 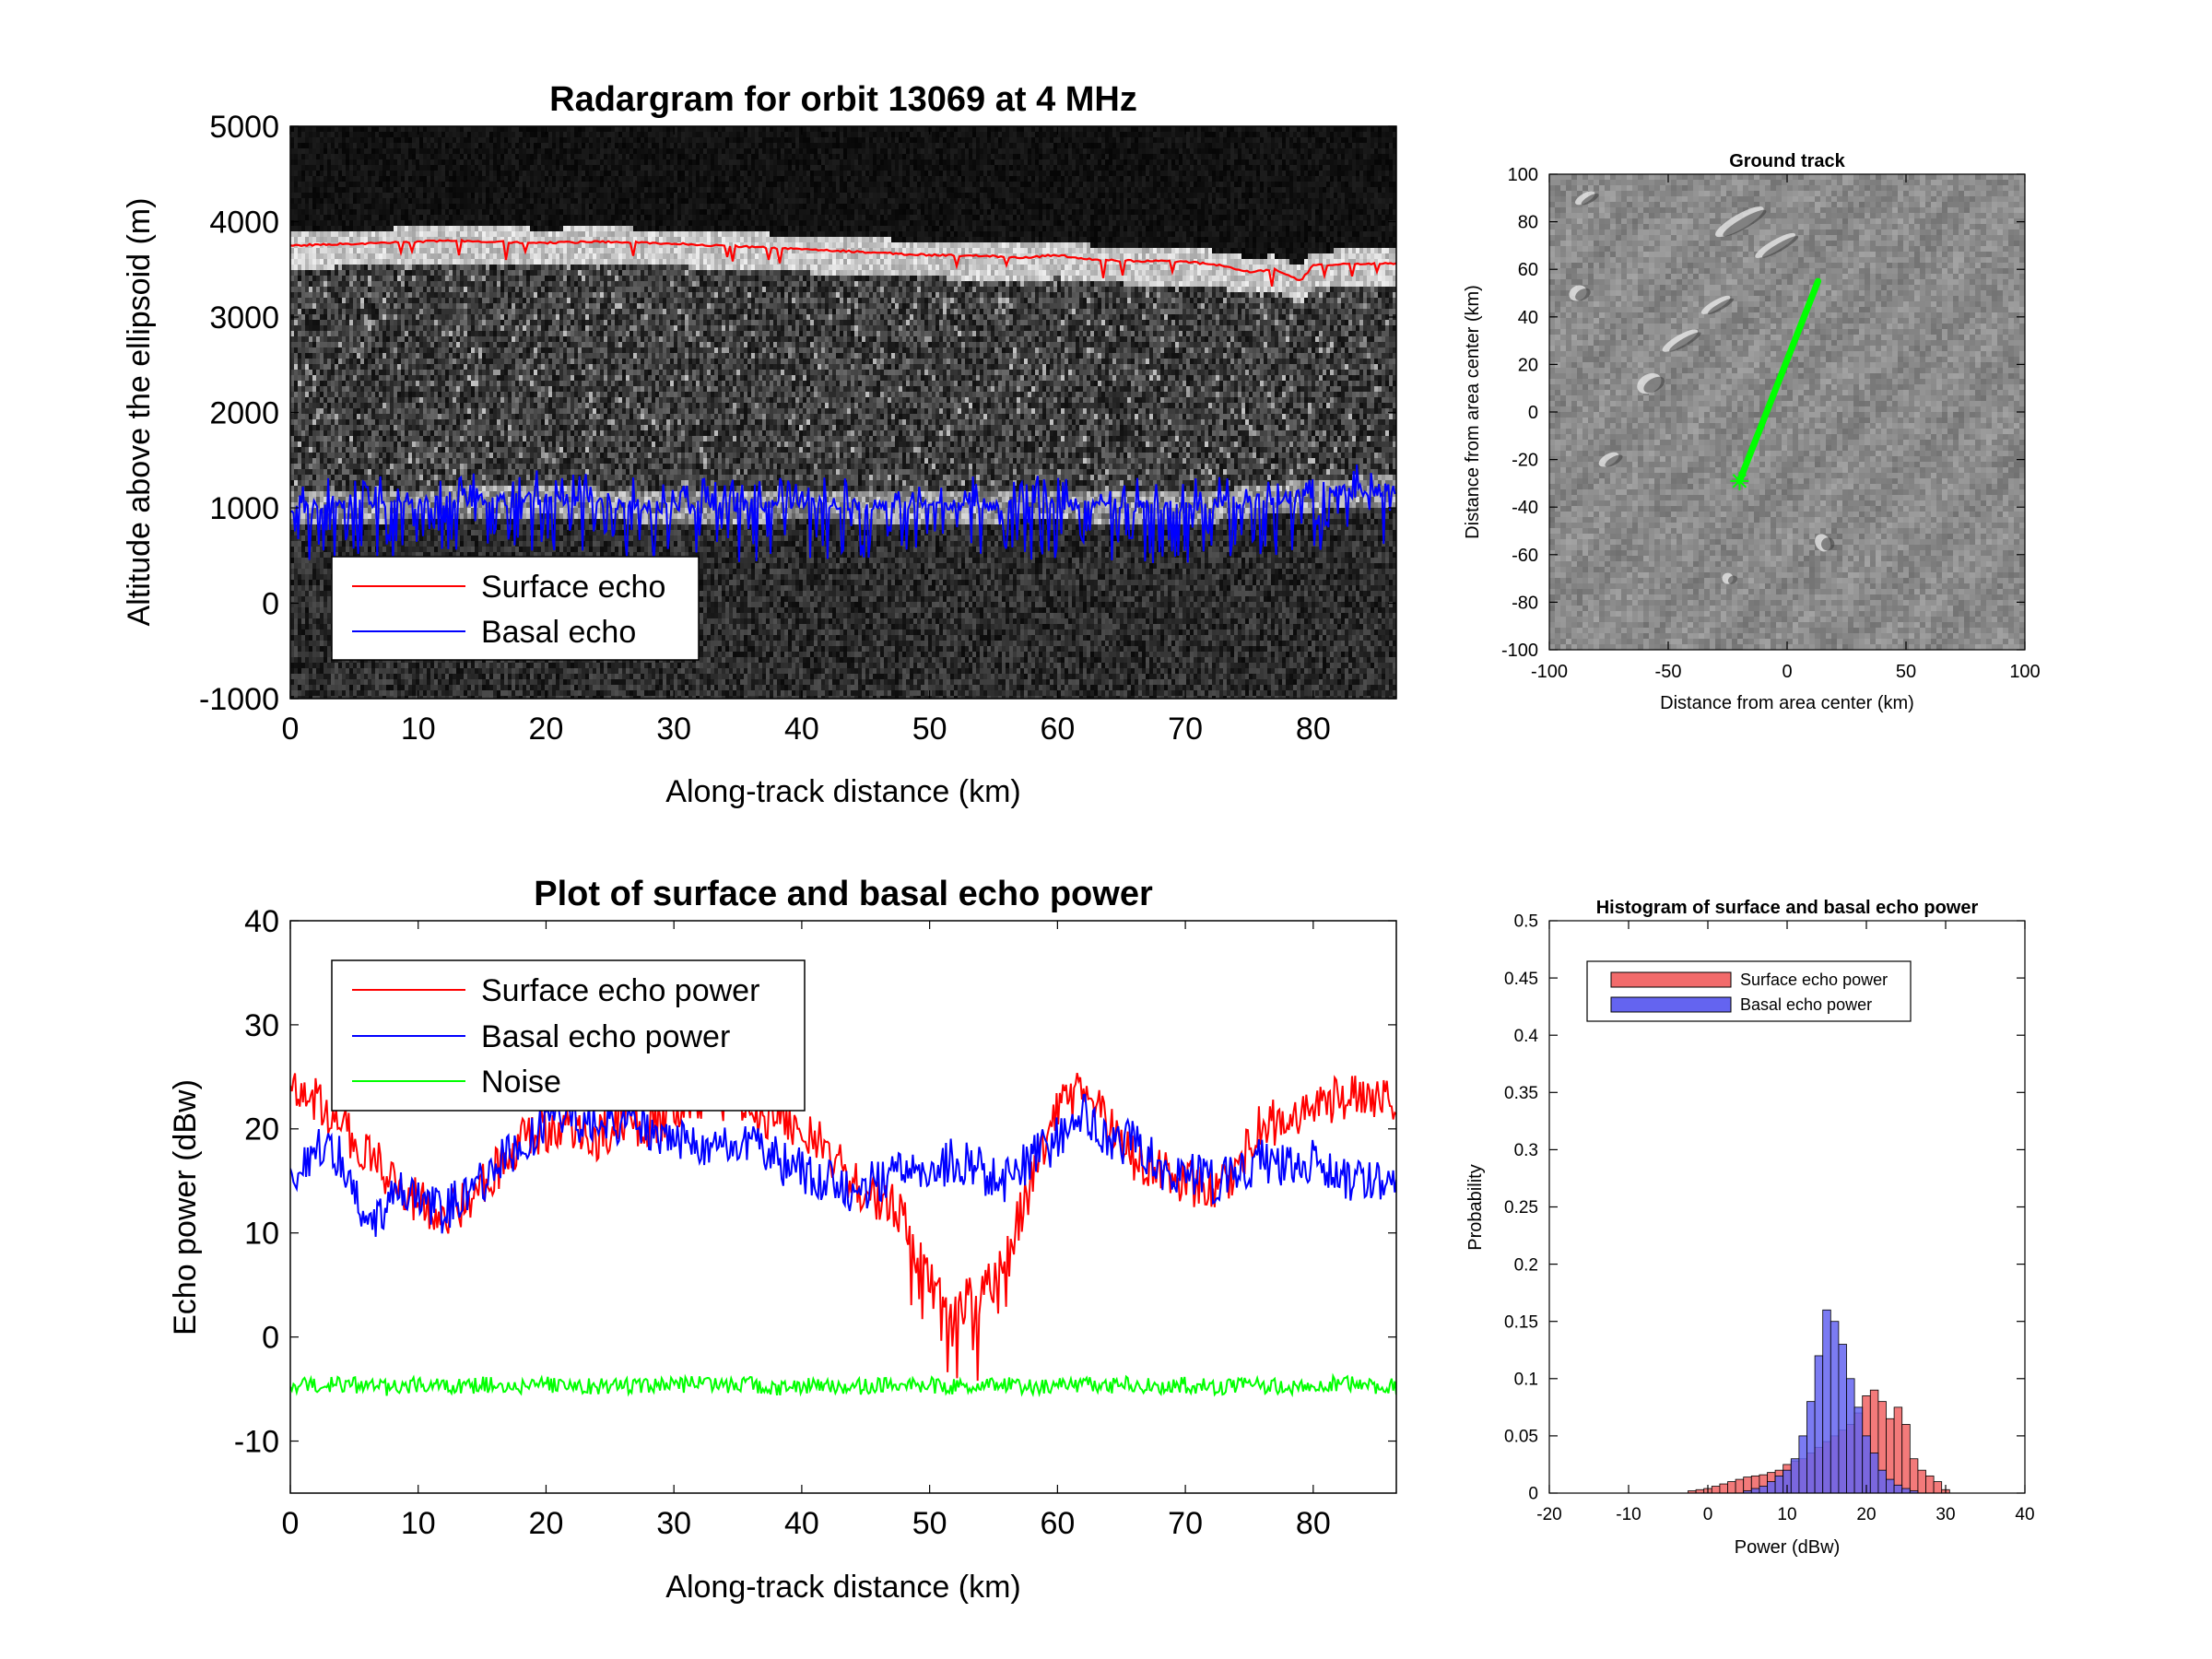 What do you see at coordinates (239, 699) in the screenshot?
I see `radargram-ytick-label: -1000` at bounding box center [239, 699].